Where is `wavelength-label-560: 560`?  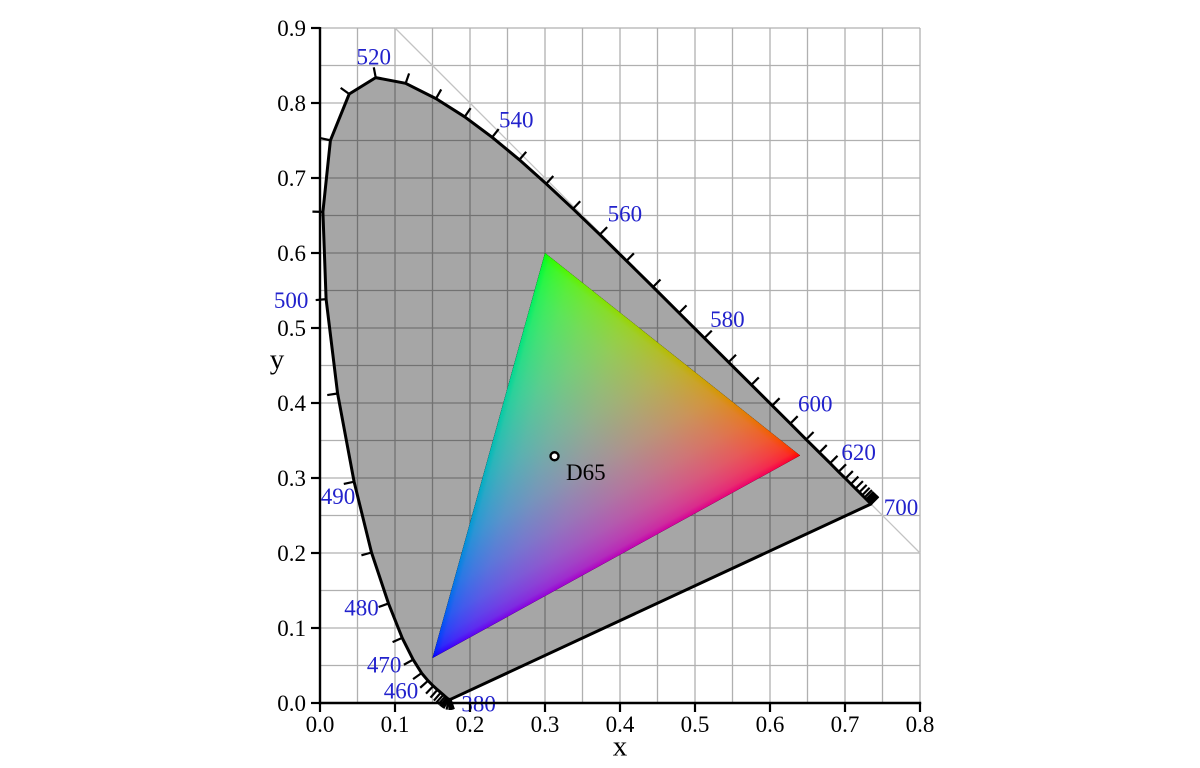 wavelength-label-560: 560 is located at coordinates (625, 214).